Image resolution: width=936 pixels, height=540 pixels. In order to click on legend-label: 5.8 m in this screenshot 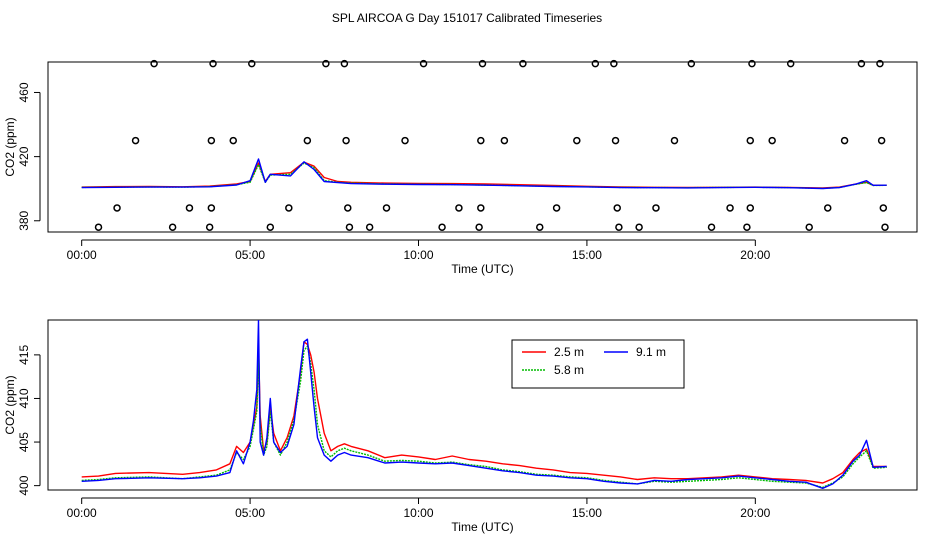, I will do `click(569, 370)`.